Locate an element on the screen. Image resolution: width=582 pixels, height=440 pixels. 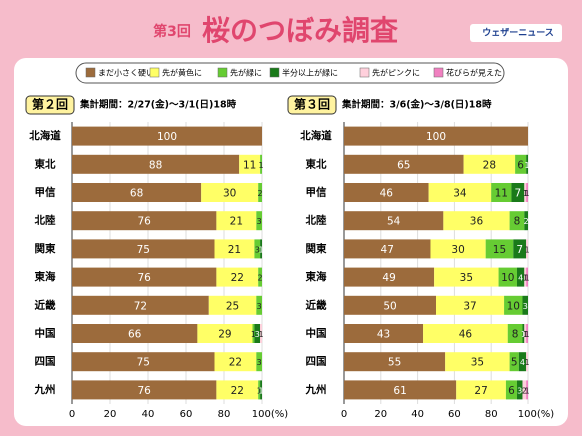
category-label: 東北 is located at coordinates (45, 163).